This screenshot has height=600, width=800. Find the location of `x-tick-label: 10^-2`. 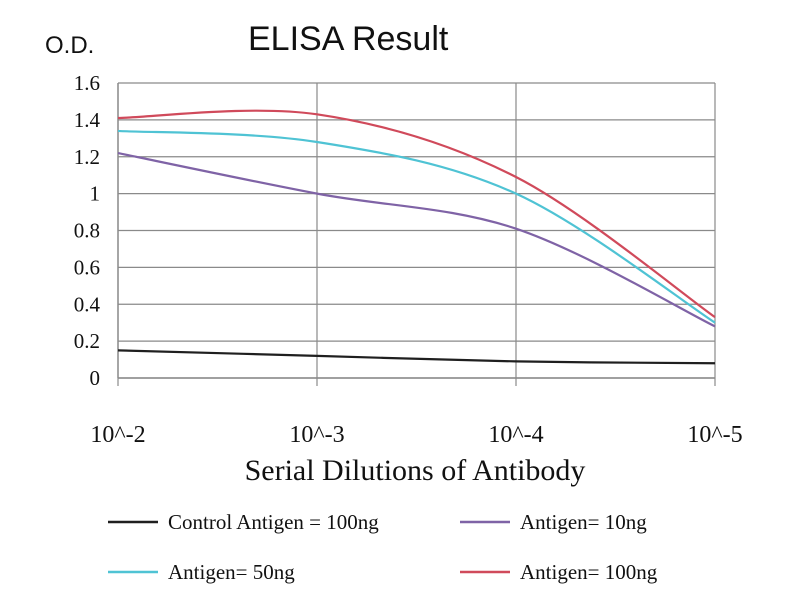

x-tick-label: 10^-2 is located at coordinates (117, 435).